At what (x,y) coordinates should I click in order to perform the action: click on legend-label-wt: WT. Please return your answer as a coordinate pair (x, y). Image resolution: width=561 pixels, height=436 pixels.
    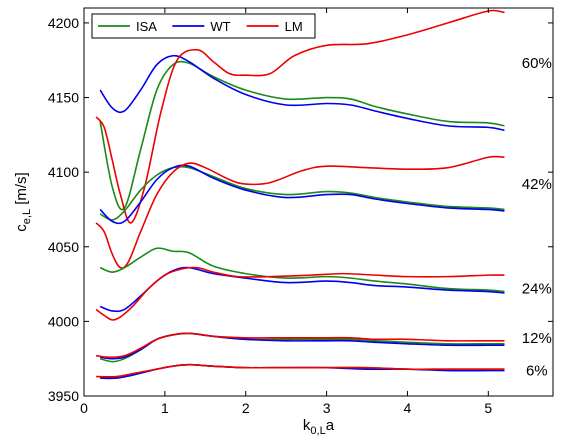
    Looking at the image, I should click on (220, 26).